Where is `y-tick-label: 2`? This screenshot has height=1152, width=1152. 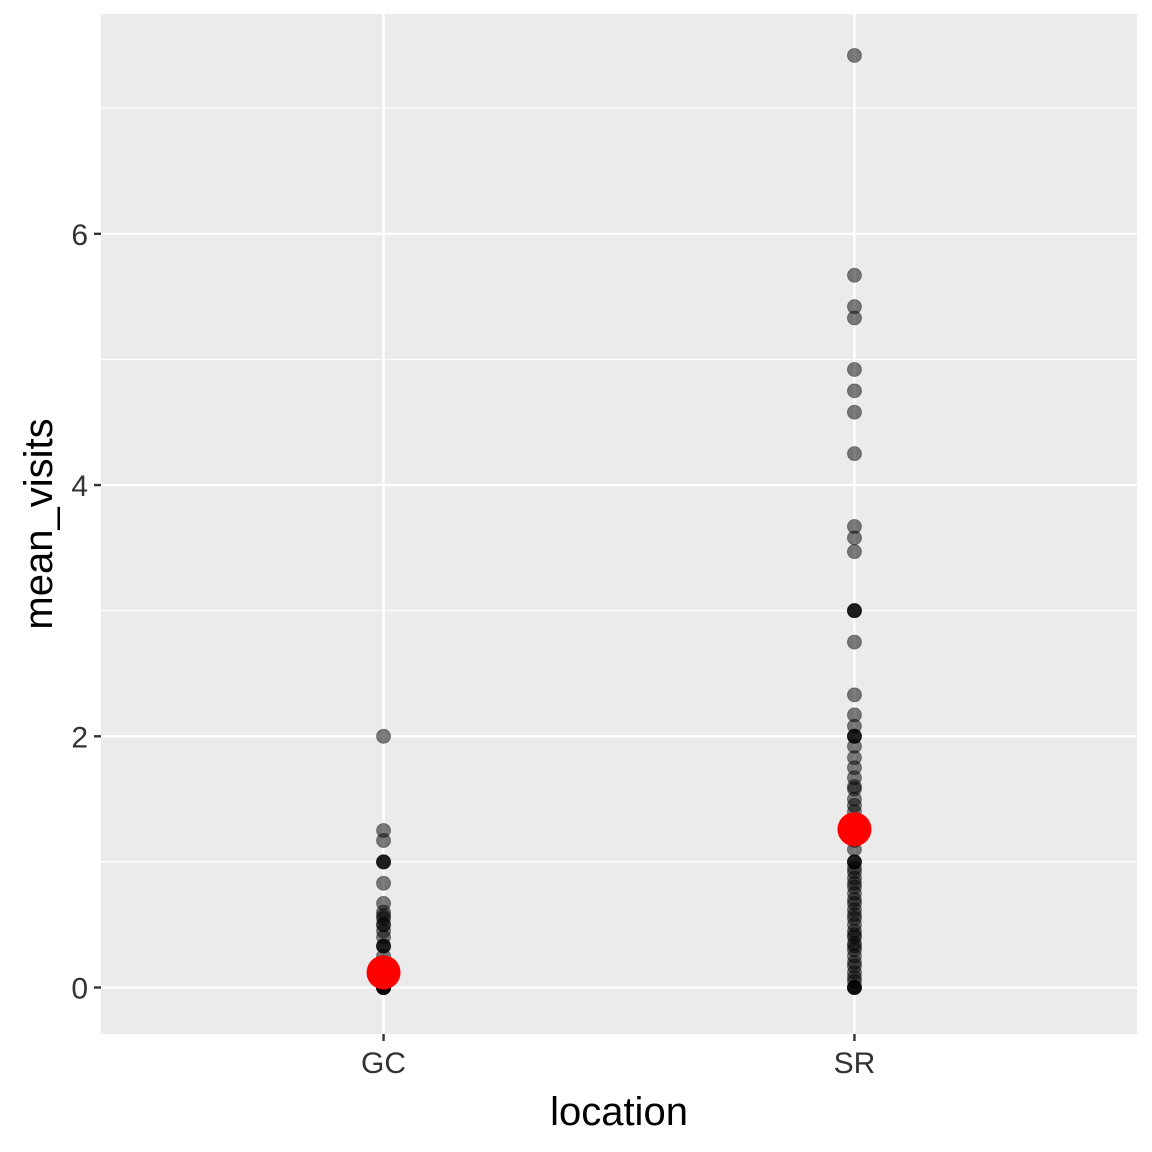 y-tick-label: 2 is located at coordinates (79, 737).